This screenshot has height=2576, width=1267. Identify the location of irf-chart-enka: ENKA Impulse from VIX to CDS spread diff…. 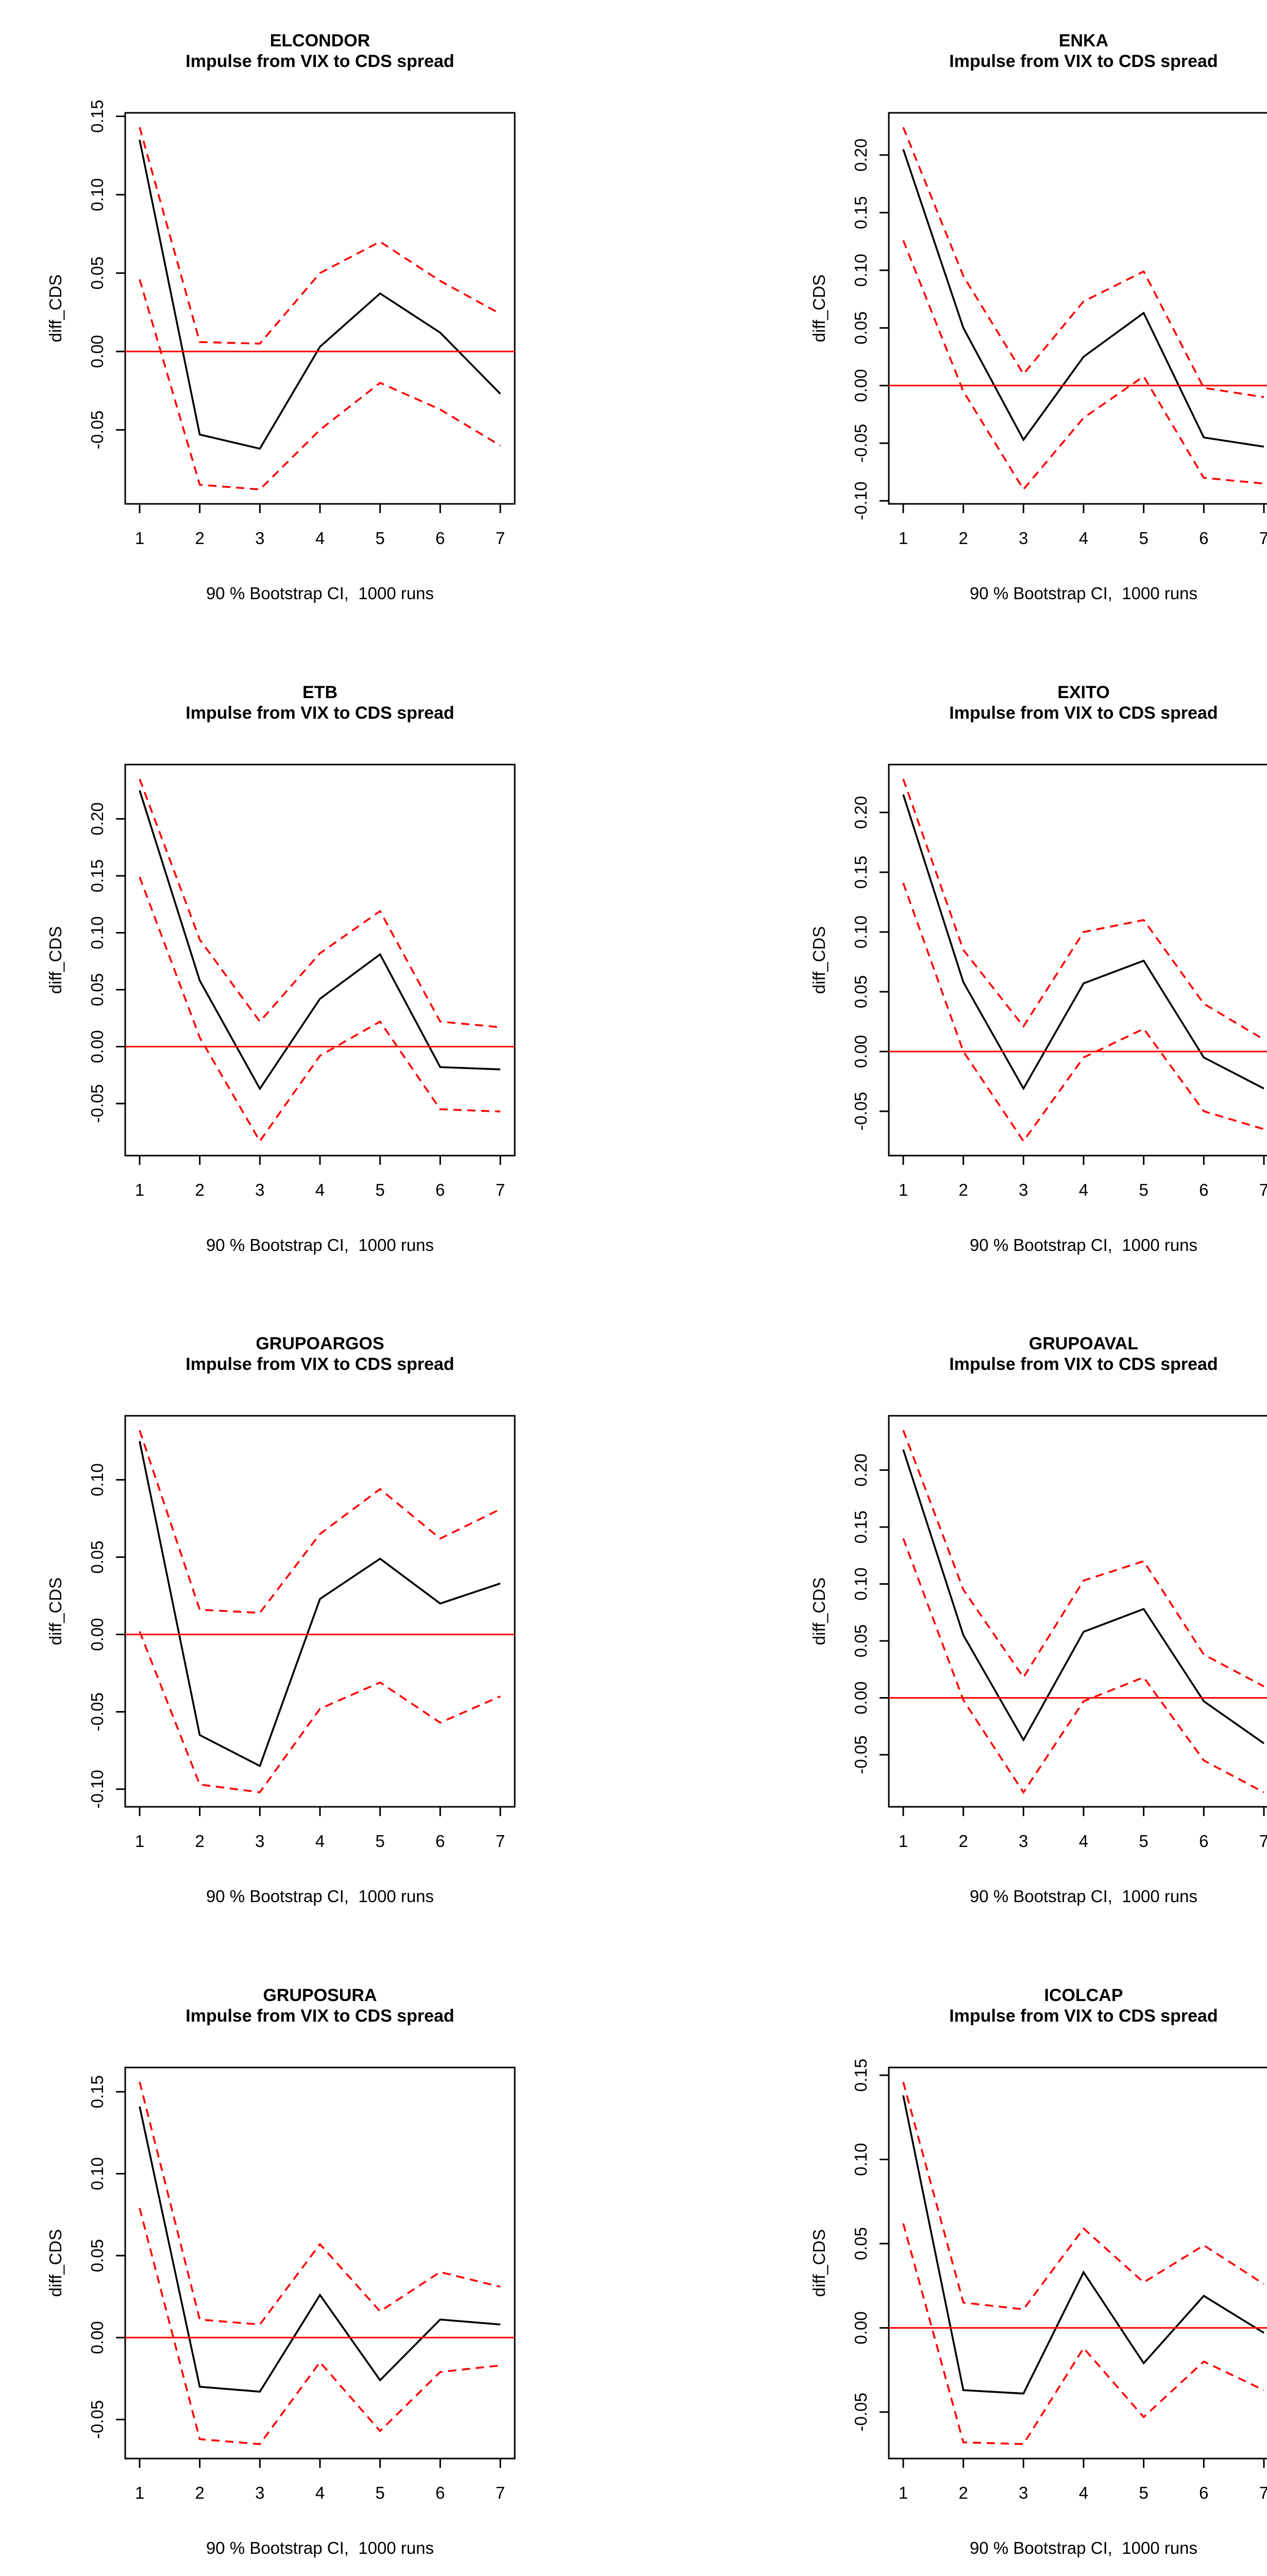
(960, 334).